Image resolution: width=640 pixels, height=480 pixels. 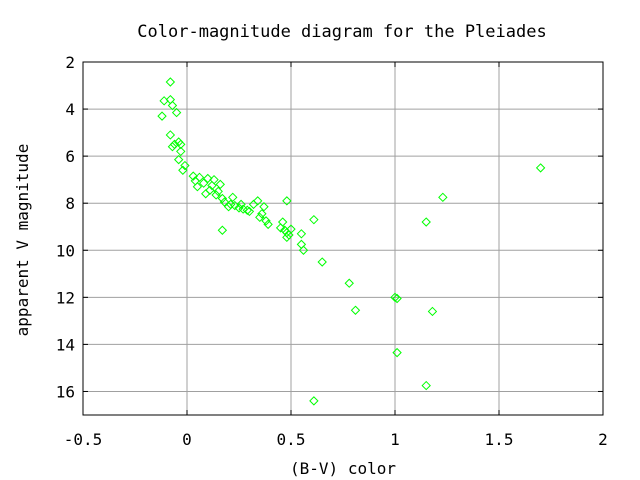 What do you see at coordinates (83, 439) in the screenshot?
I see `x-tick-label: -0.5` at bounding box center [83, 439].